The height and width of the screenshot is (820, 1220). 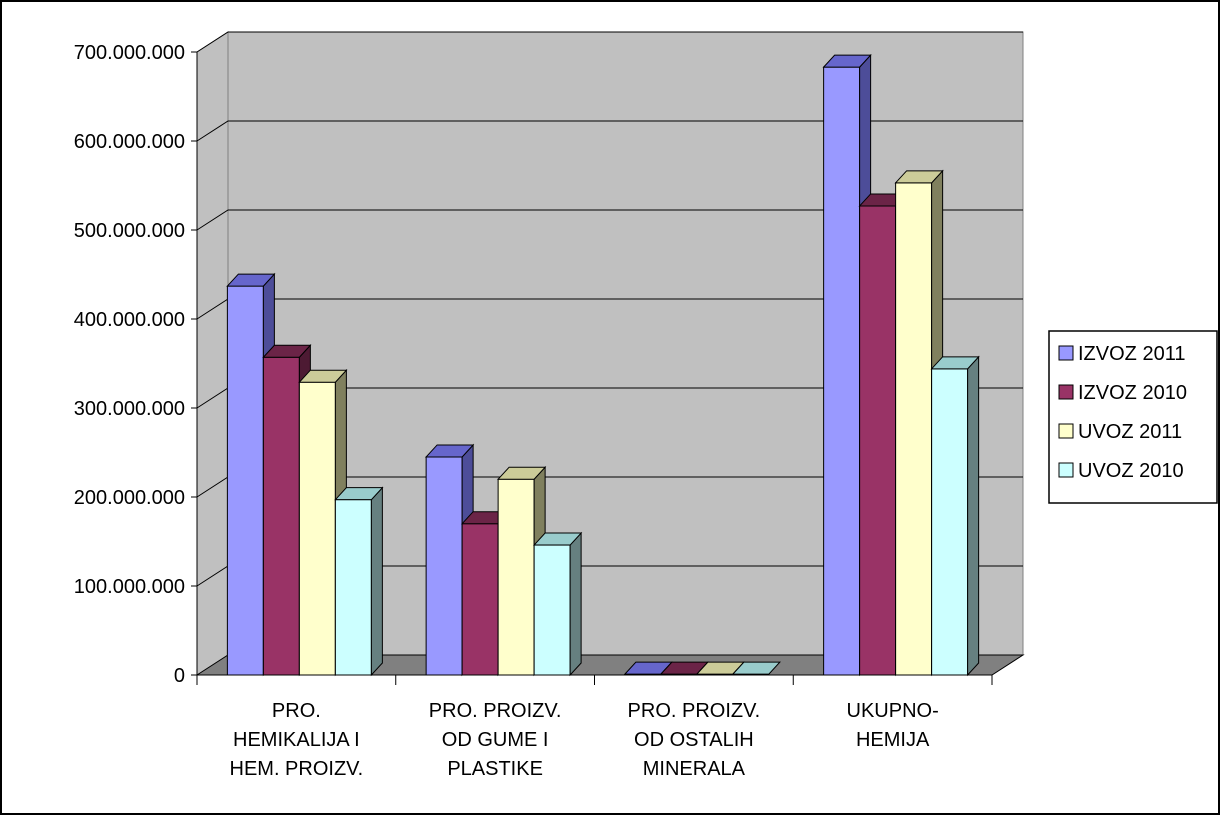 I want to click on y-tick-label: 100.000.000, so click(x=129, y=587).